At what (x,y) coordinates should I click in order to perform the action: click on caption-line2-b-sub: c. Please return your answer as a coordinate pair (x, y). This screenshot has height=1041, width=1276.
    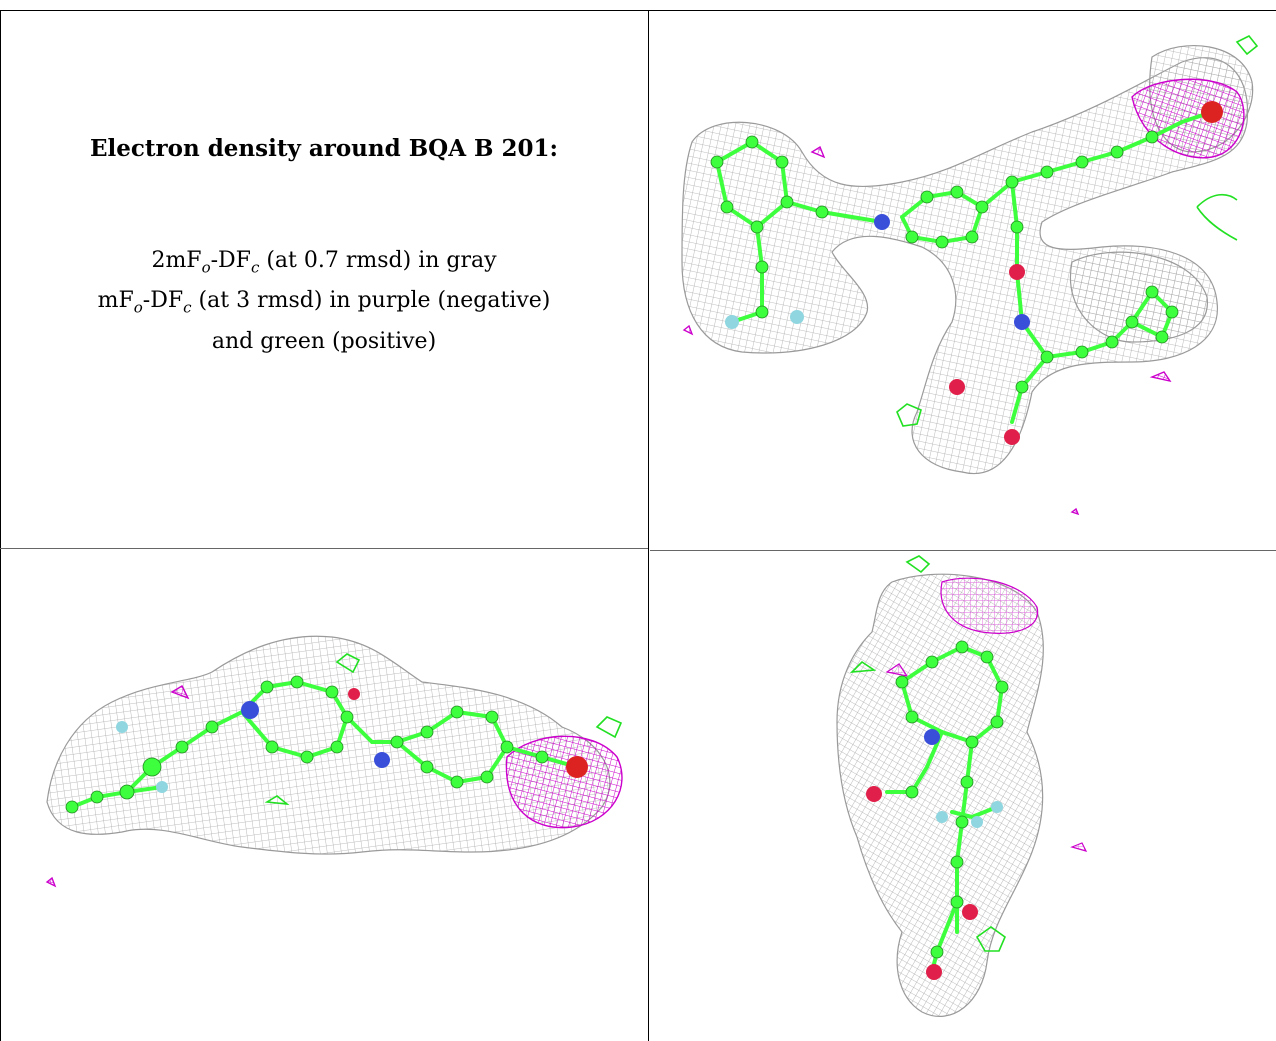
    Looking at the image, I should click on (187, 307).